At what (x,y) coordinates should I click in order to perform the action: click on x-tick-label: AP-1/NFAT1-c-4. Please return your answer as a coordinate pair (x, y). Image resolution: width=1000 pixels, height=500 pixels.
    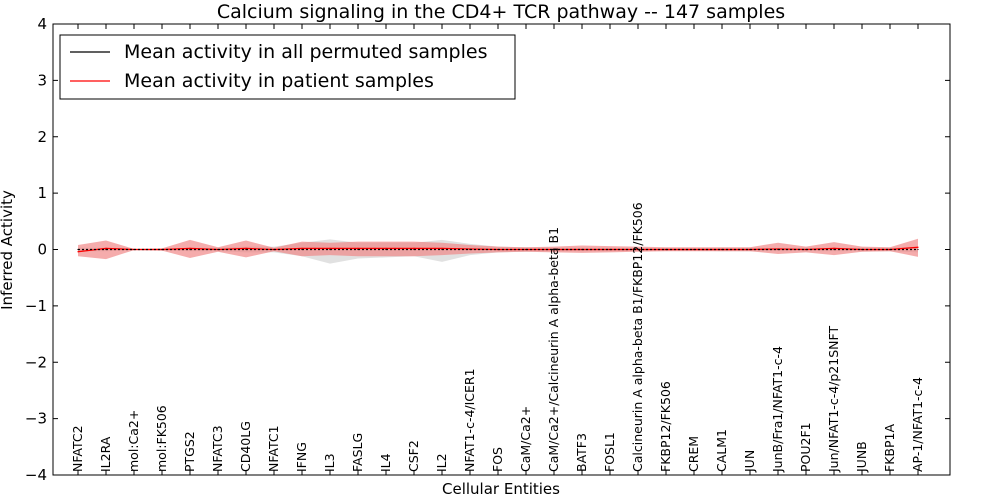
    Looking at the image, I should click on (917, 424).